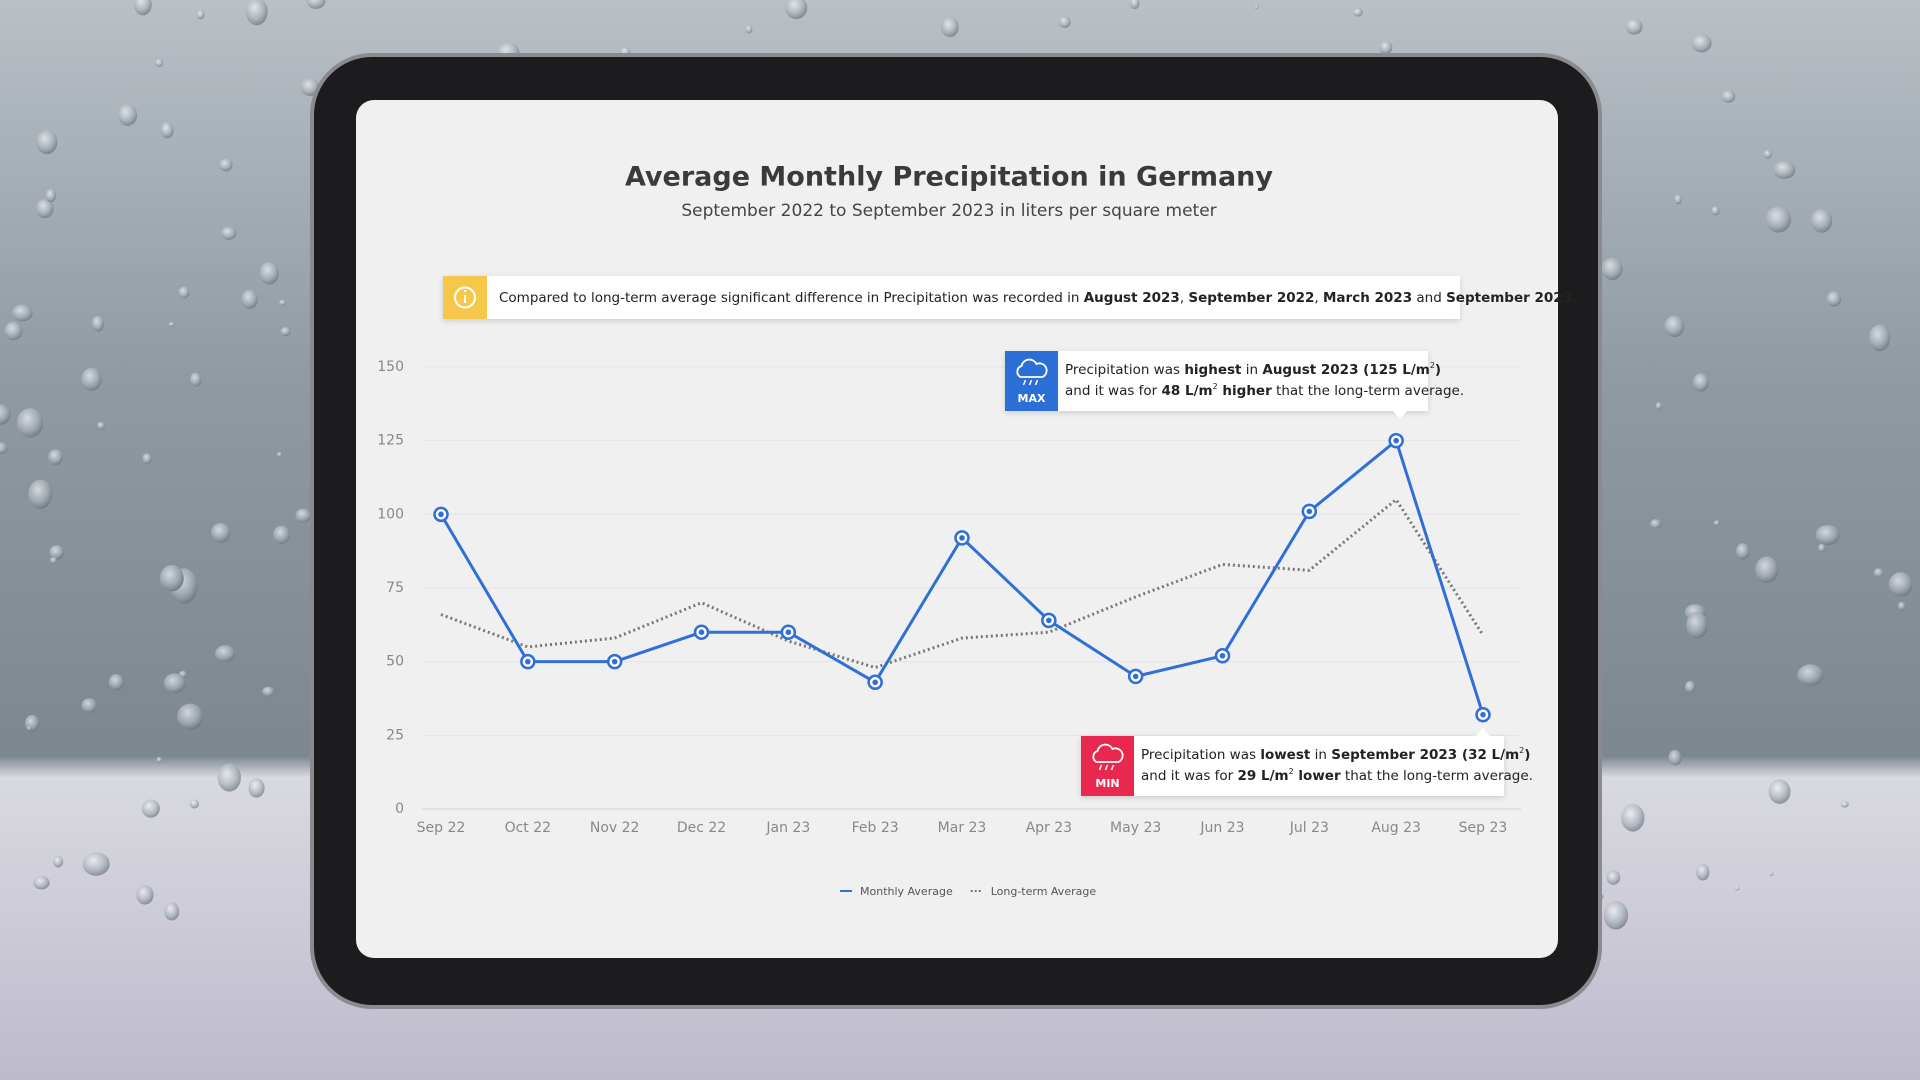 Image resolution: width=1920 pixels, height=1080 pixels. Describe the element at coordinates (395, 662) in the screenshot. I see `y-tick-label: 50` at that location.